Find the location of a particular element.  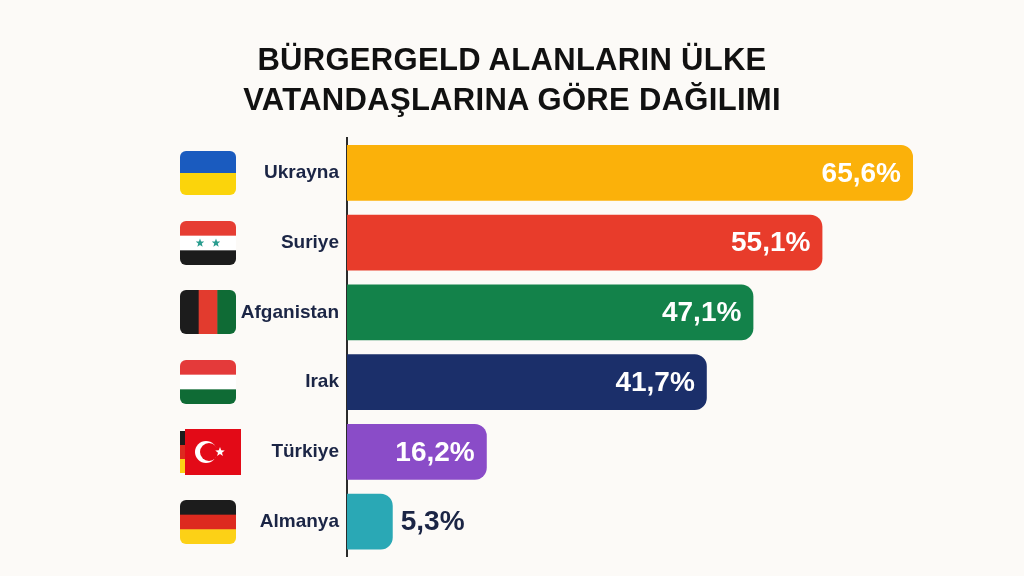

y-tick-label: Türkiye is located at coordinates (305, 451).